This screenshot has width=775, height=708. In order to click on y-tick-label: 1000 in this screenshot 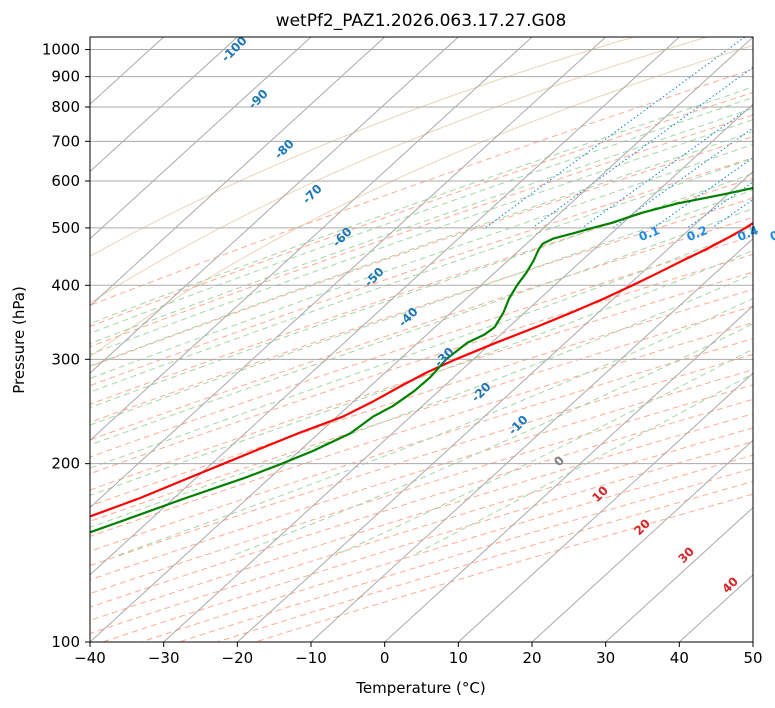, I will do `click(61, 50)`.